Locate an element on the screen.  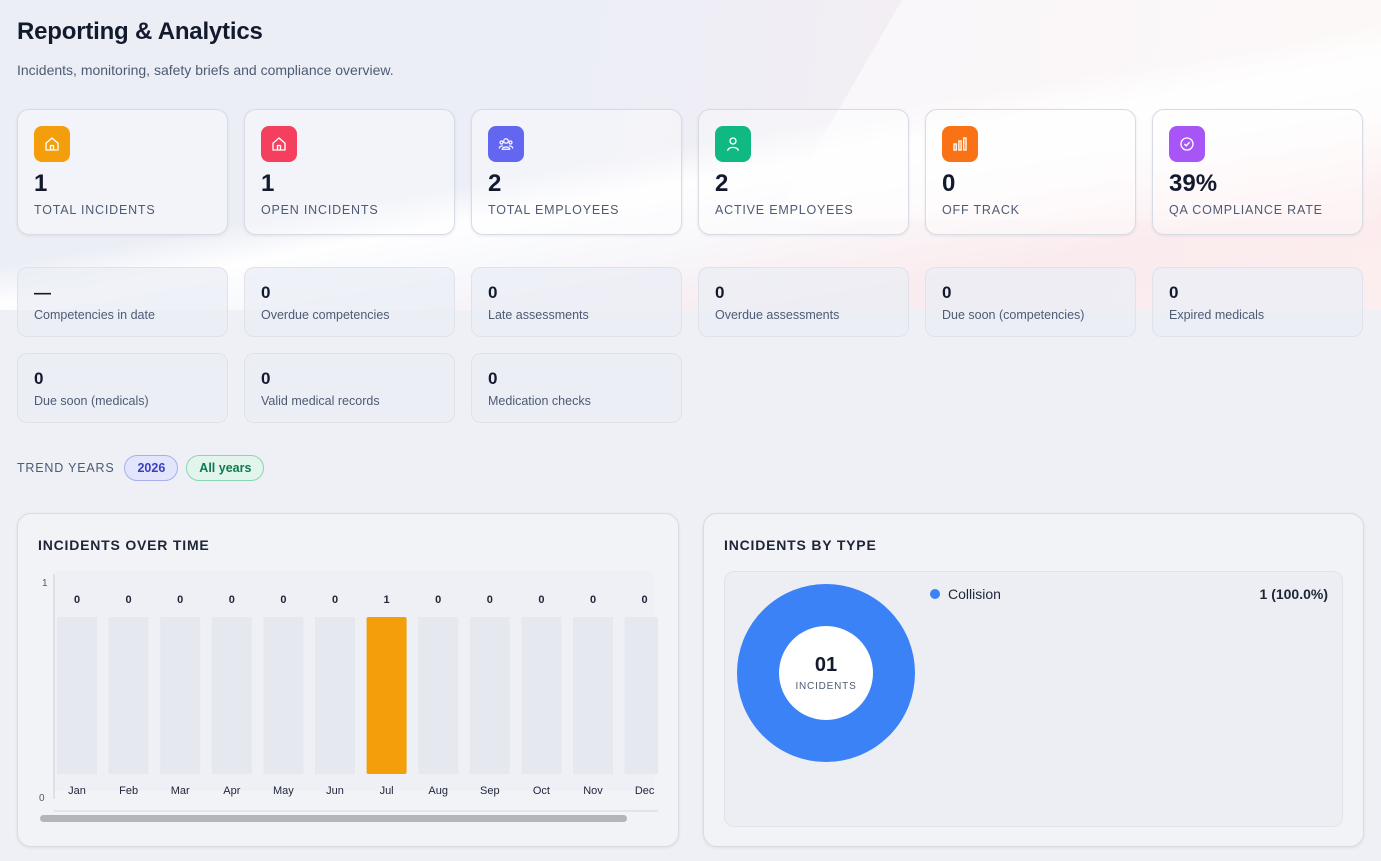
x-tick-label: Oct is located at coordinates (541, 791).